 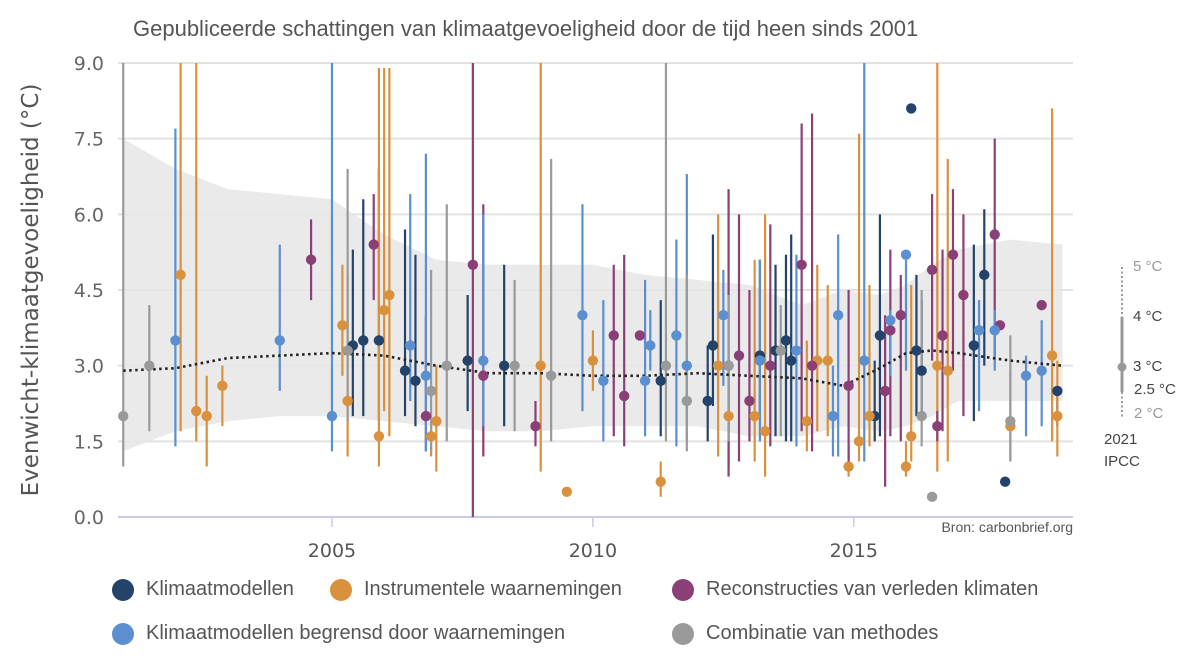 I want to click on legend-item-combinatie: Combinatie van methodes, so click(x=805, y=633).